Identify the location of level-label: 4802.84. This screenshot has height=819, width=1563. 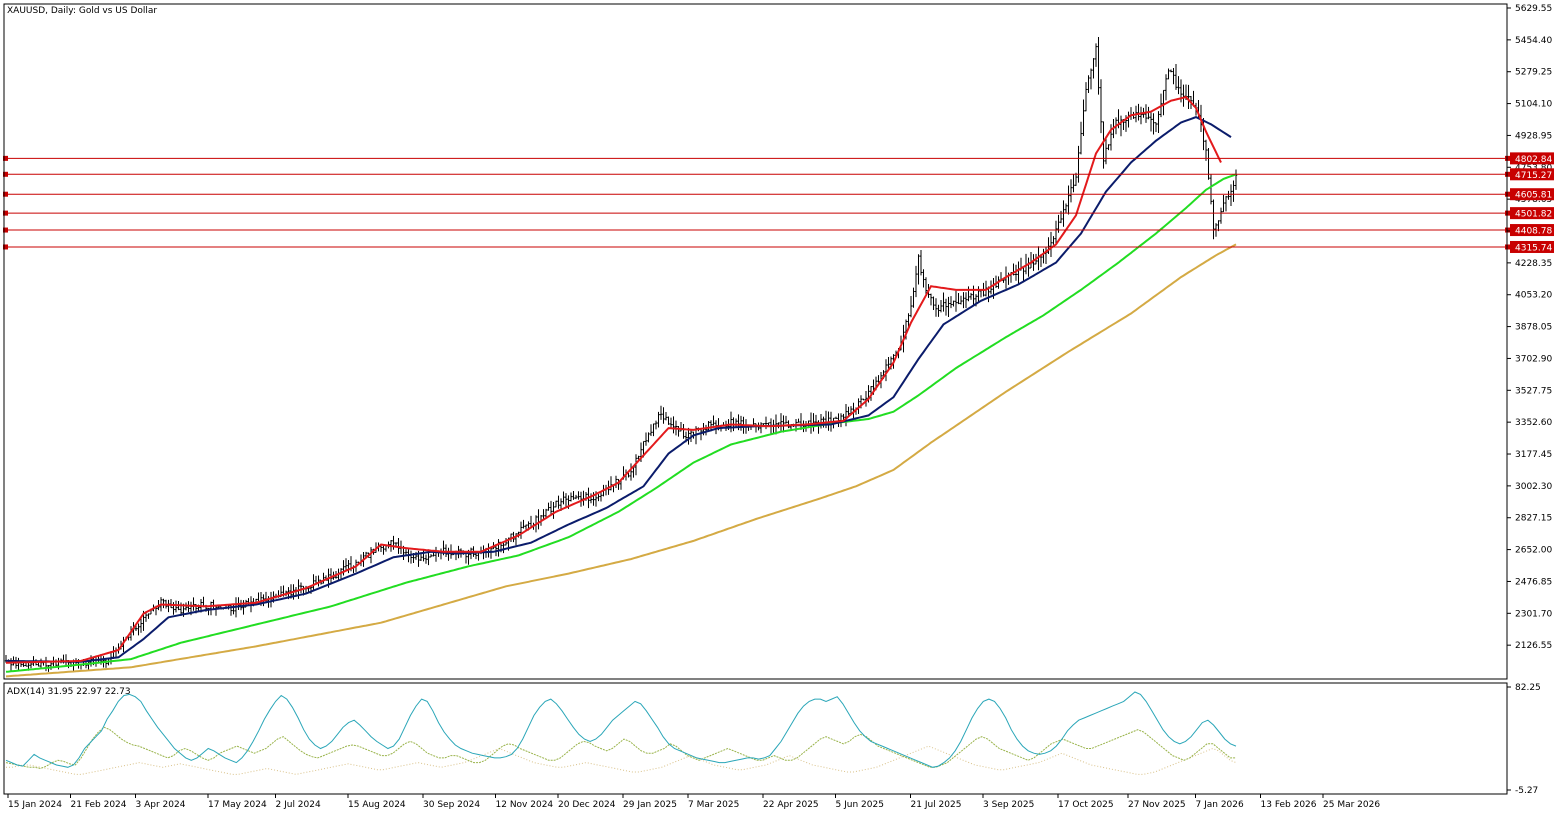
(1533, 160).